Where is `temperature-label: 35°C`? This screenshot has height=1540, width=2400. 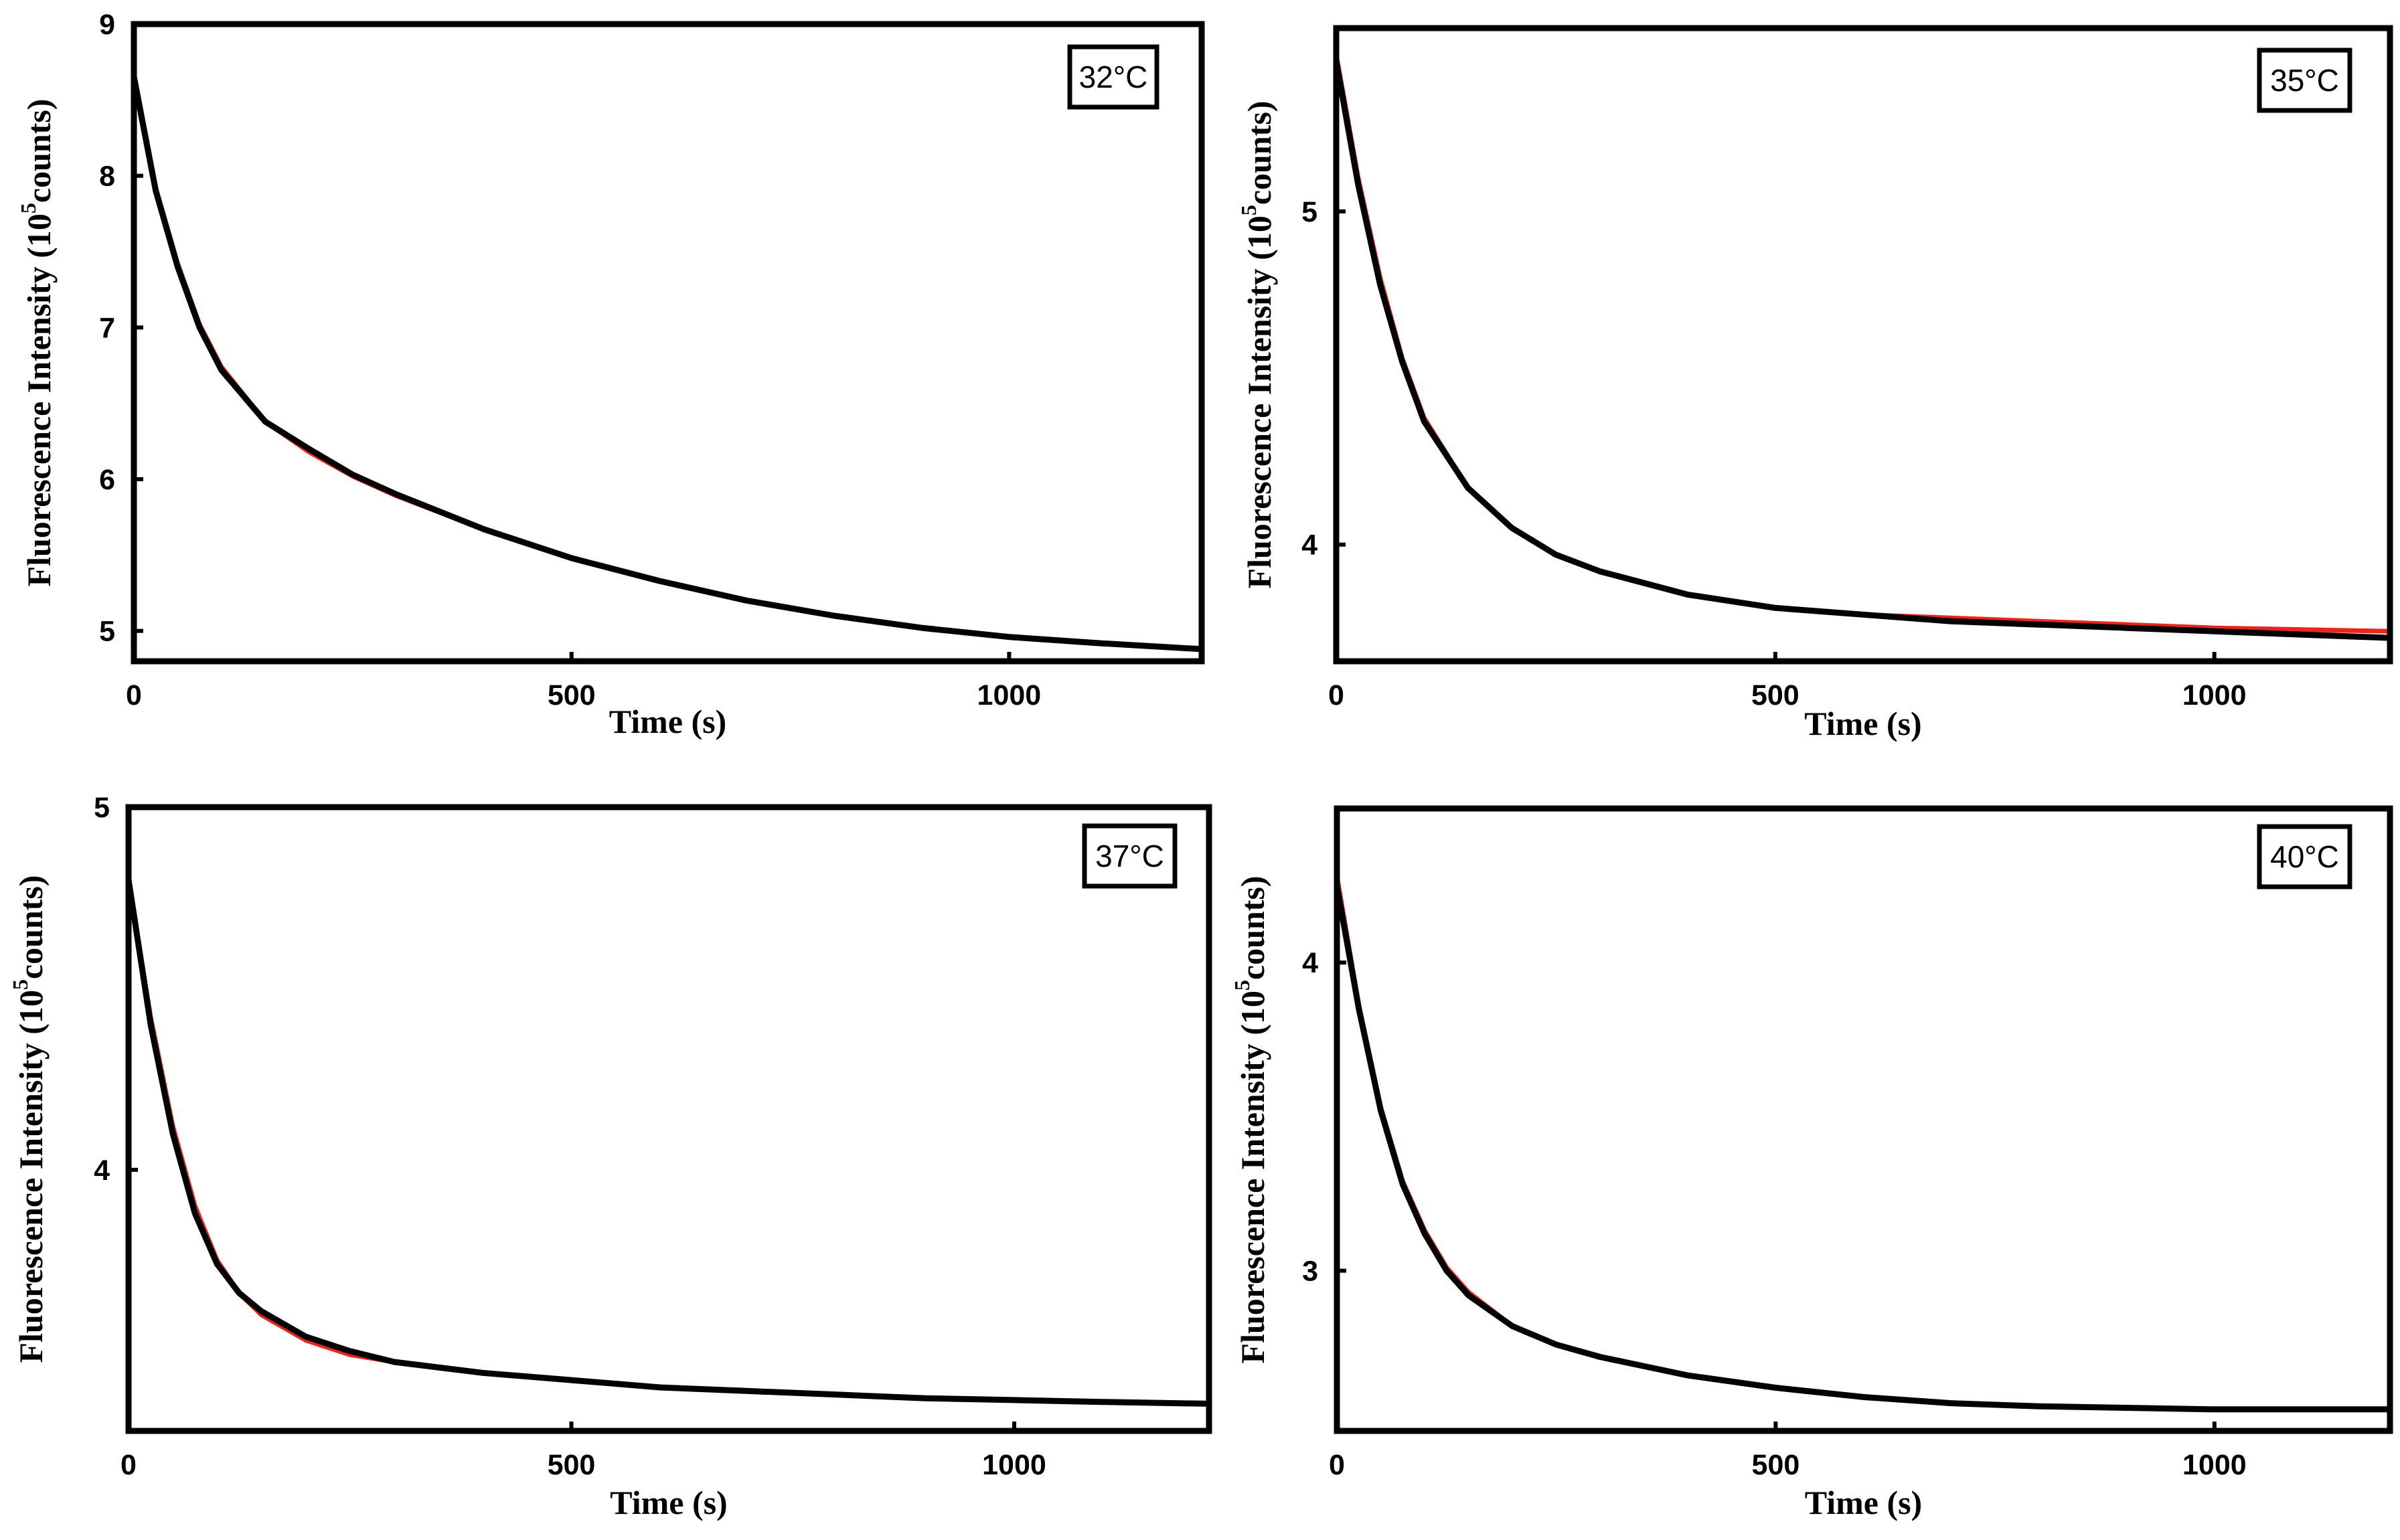
temperature-label: 35°C is located at coordinates (2304, 80).